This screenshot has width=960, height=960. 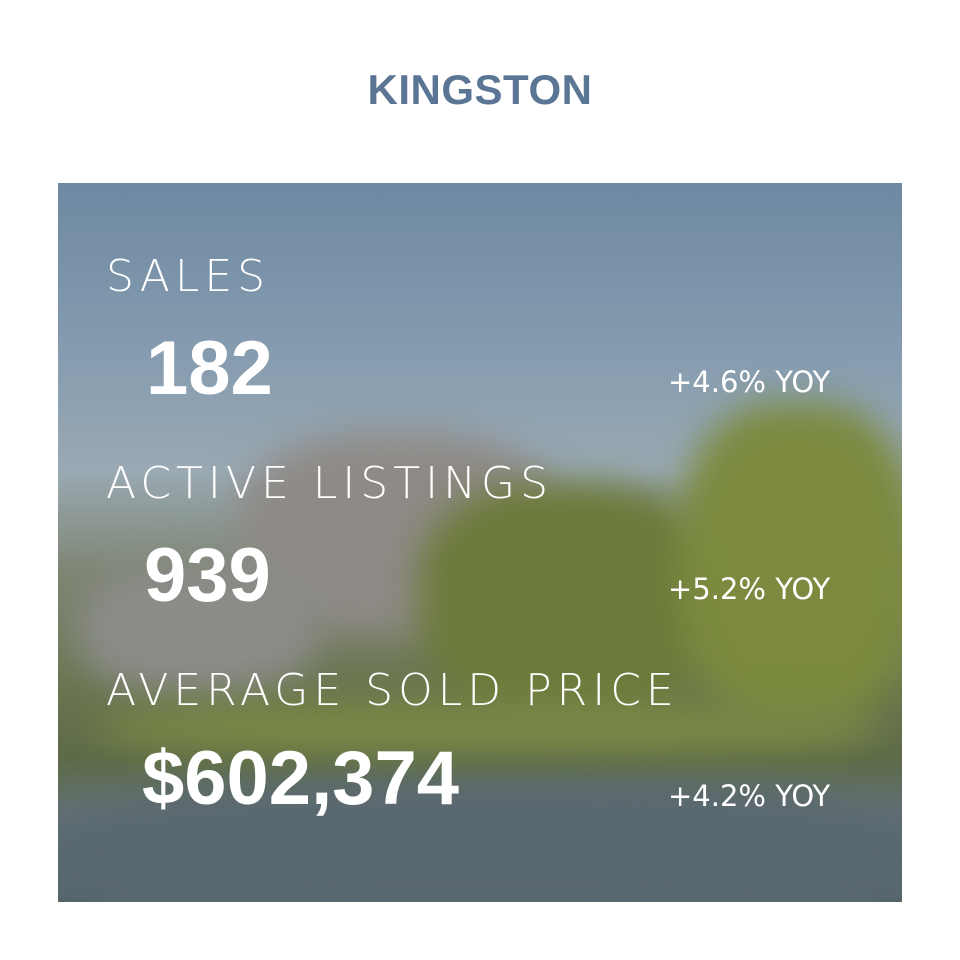 I want to click on metric-value: 939, so click(x=207, y=575).